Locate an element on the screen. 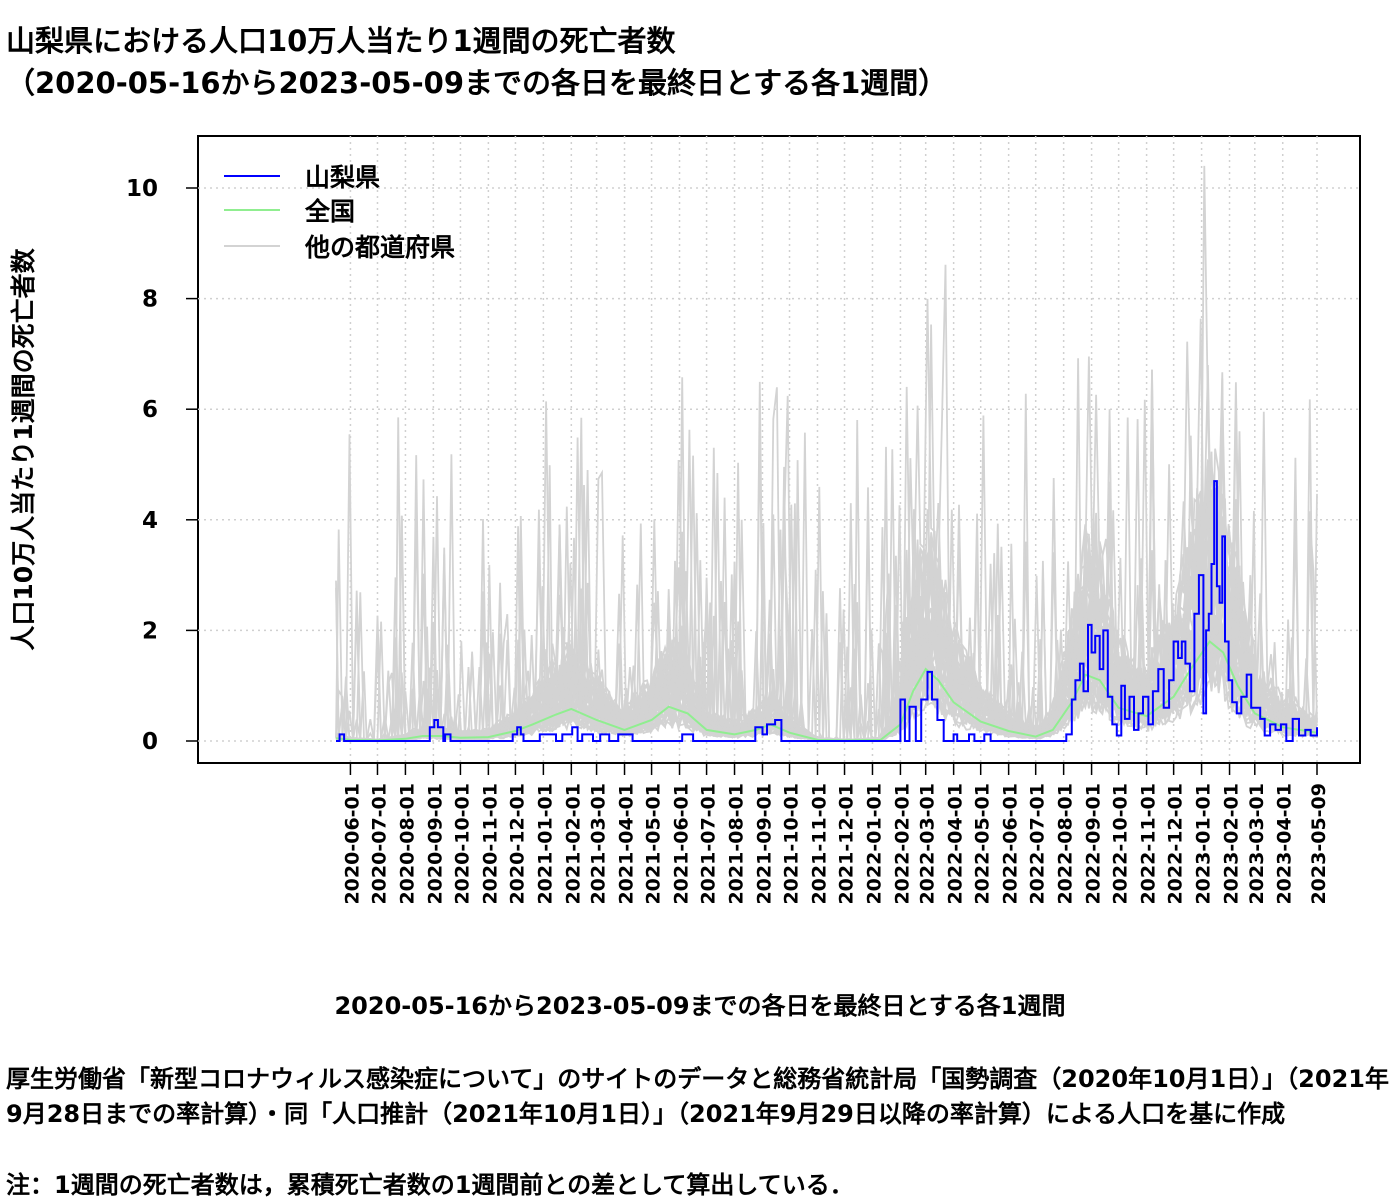  x-tick-label: 2021-07-01 is located at coordinates (709, 844).